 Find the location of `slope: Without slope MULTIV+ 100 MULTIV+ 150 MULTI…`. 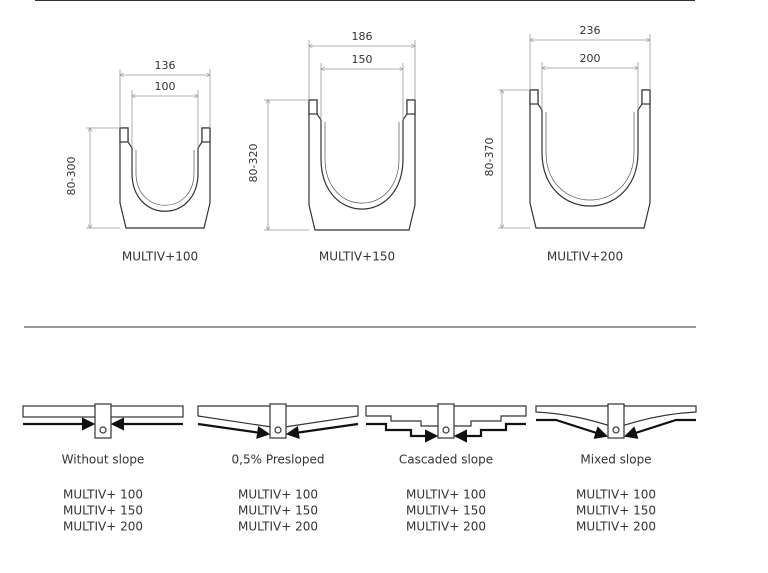

slope: Without slope MULTIV+ 100 MULTIV+ 150 MULTI… is located at coordinates (103, 468).